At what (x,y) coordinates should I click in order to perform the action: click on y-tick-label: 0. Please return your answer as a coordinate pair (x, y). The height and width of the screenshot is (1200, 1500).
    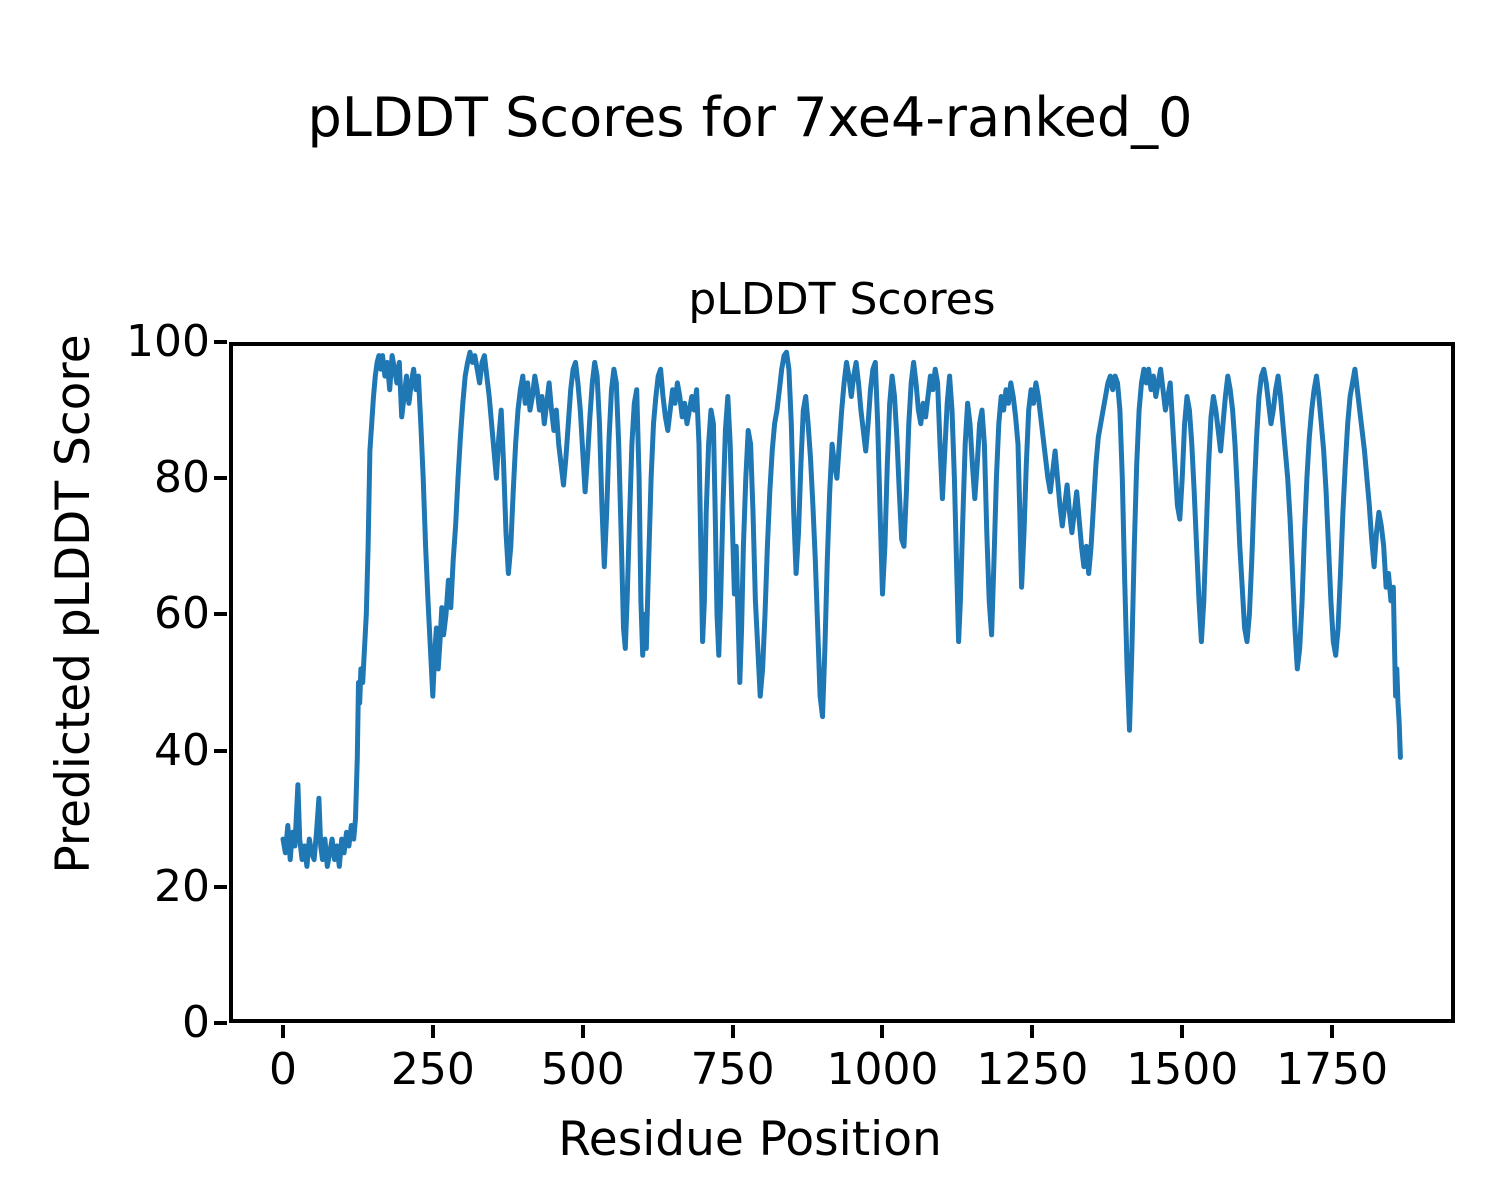
    Looking at the image, I should click on (196, 1022).